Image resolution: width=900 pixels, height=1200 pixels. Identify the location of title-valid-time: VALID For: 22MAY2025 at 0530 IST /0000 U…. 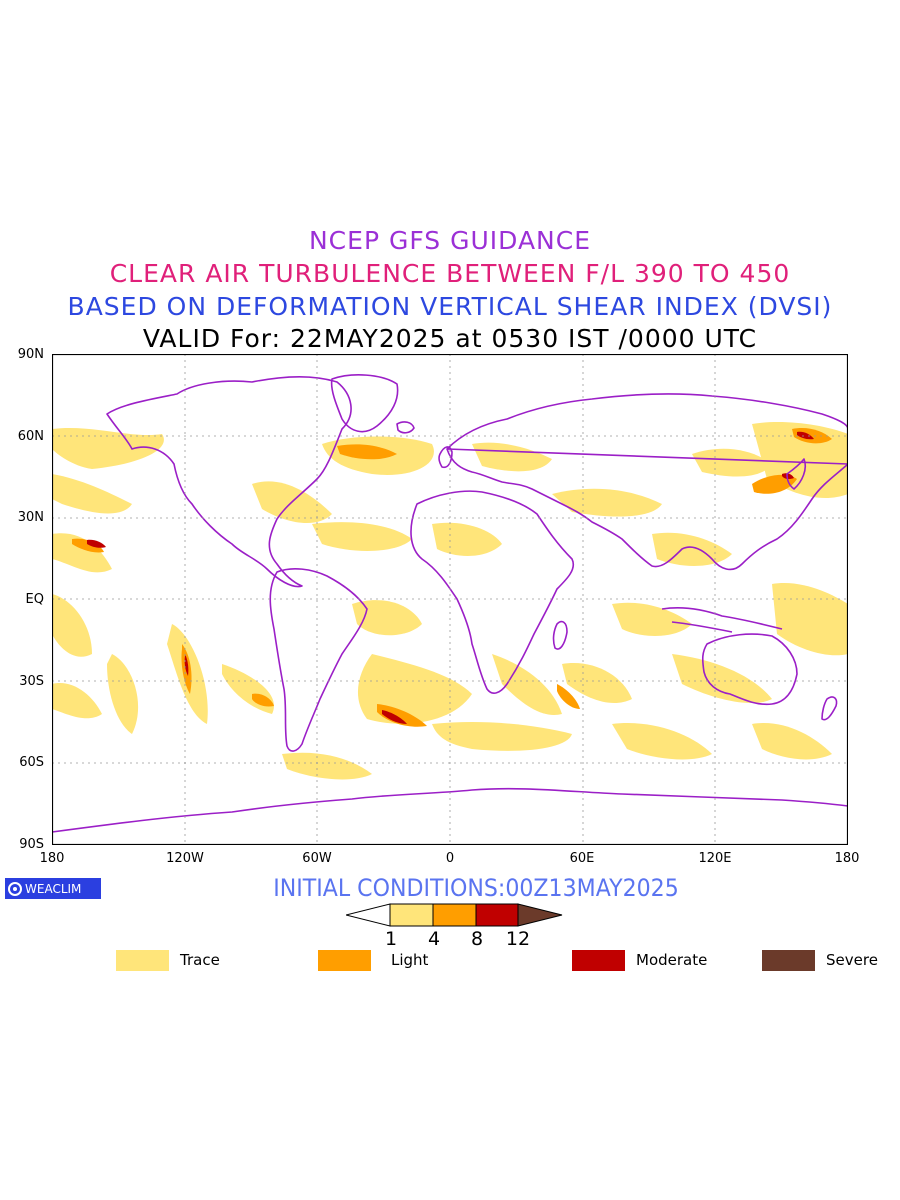
(450, 338).